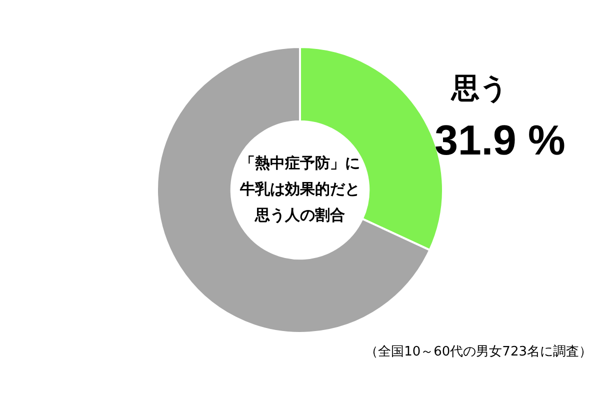 Image resolution: width=600 pixels, height=400 pixels. What do you see at coordinates (478, 352) in the screenshot?
I see `text: （全国10～60代の男女723名に調査）` at bounding box center [478, 352].